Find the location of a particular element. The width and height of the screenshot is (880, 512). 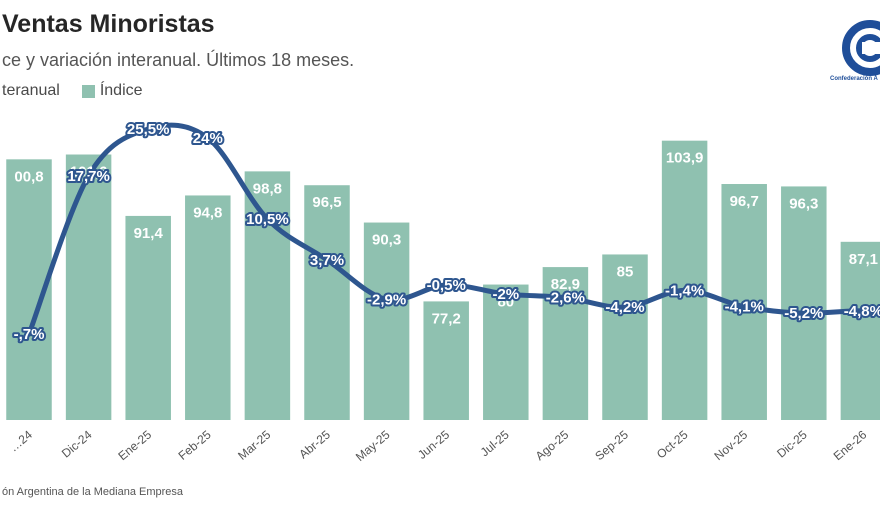

line-value-label: 24% is located at coordinates (208, 138).